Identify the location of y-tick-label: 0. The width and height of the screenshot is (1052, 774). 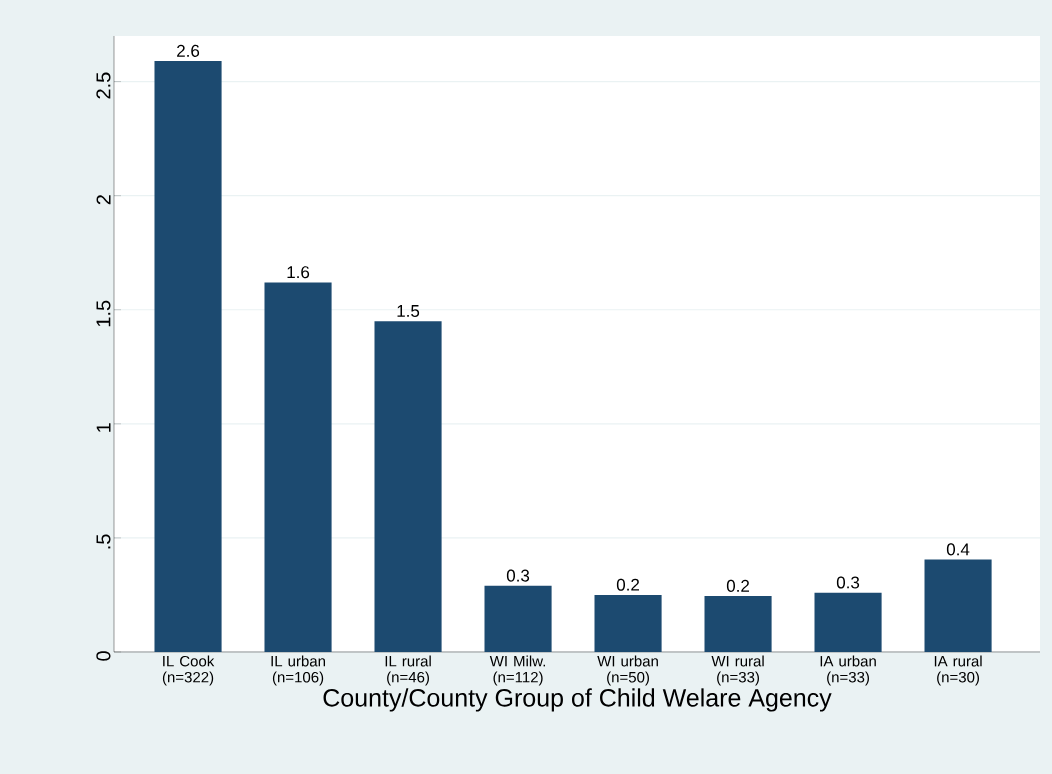
(103, 656).